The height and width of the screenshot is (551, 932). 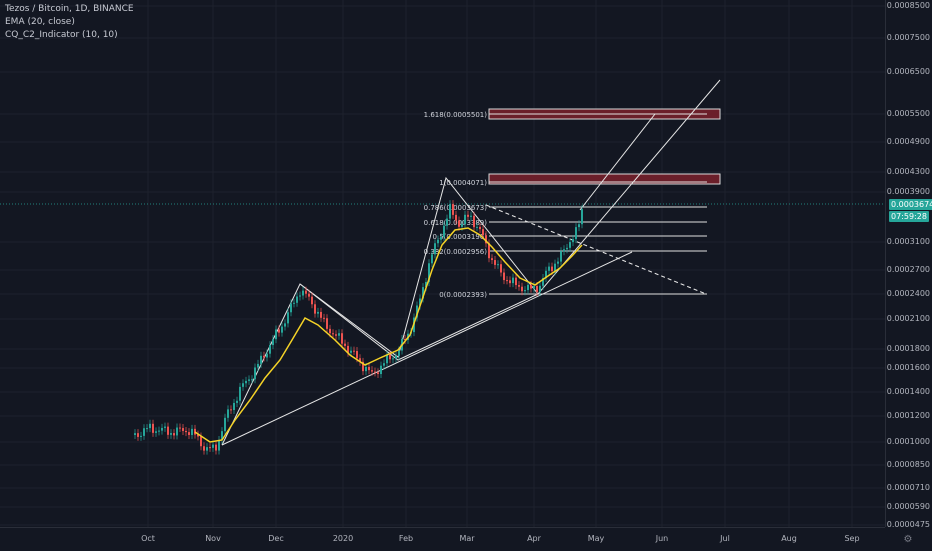 What do you see at coordinates (343, 538) in the screenshot?
I see `time-tick-label: 2020` at bounding box center [343, 538].